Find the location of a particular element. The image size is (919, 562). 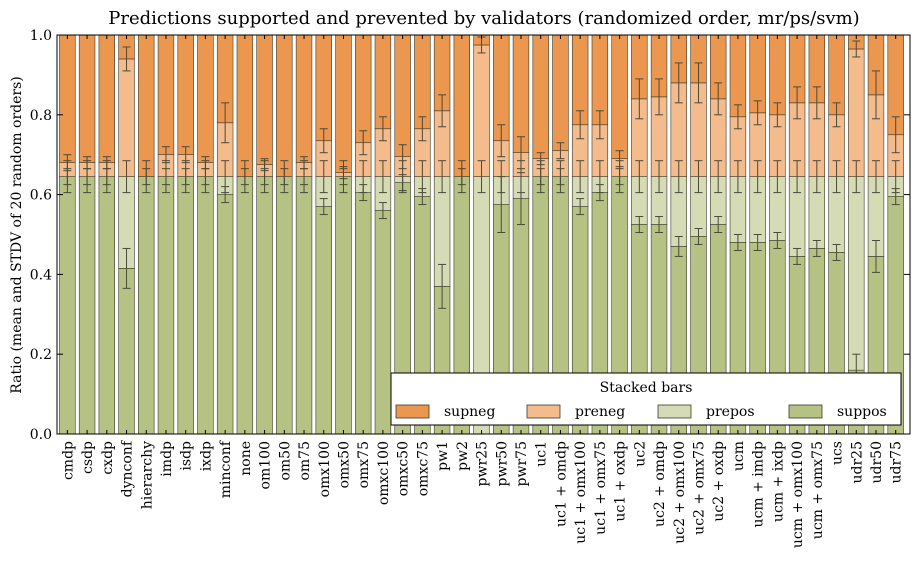

x-tick-label: cxdp is located at coordinates (108, 458).